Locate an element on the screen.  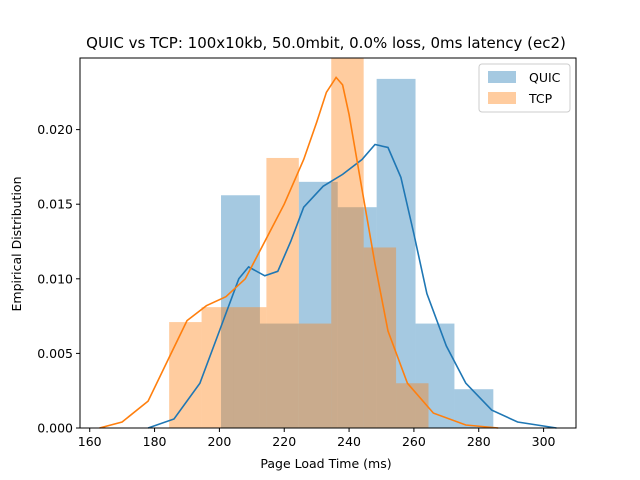
x-axis-label: Page Load Time (ms) is located at coordinates (325, 463).